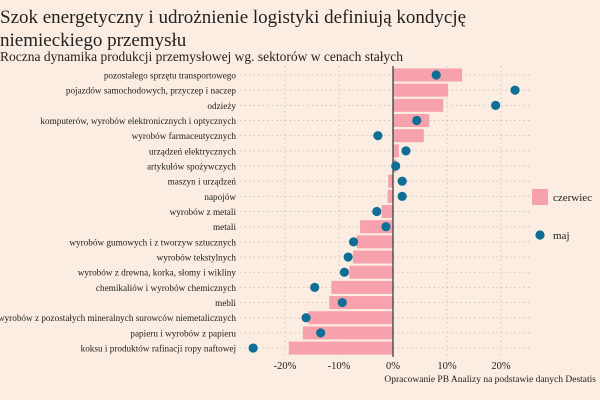 The image size is (600, 400). Describe the element at coordinates (191, 167) in the screenshot. I see `category-label: artykułów spożywczych` at that location.